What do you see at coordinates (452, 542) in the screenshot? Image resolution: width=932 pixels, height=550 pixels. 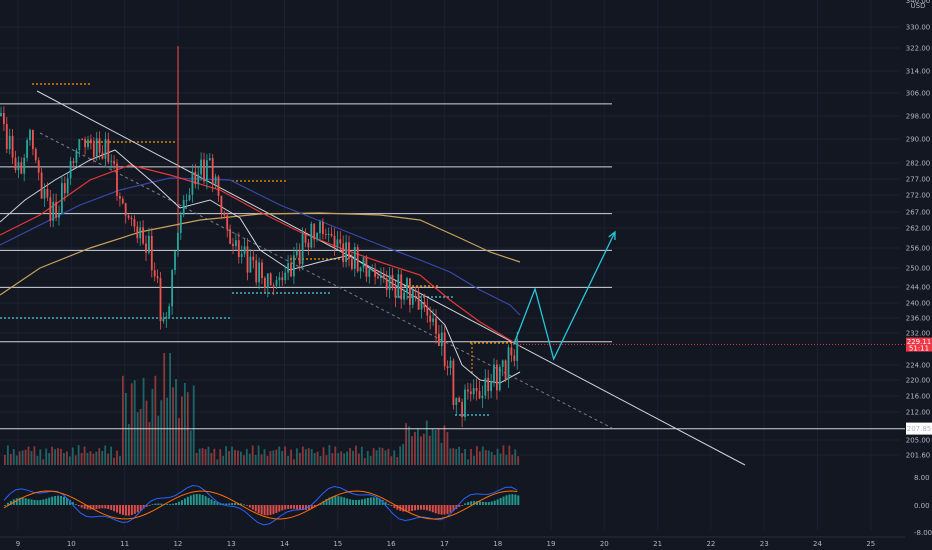 I see `time-axis: 9 10 11 12 13 14 15 16 17 18 19 20 21 22 23 24 25` at bounding box center [452, 542].